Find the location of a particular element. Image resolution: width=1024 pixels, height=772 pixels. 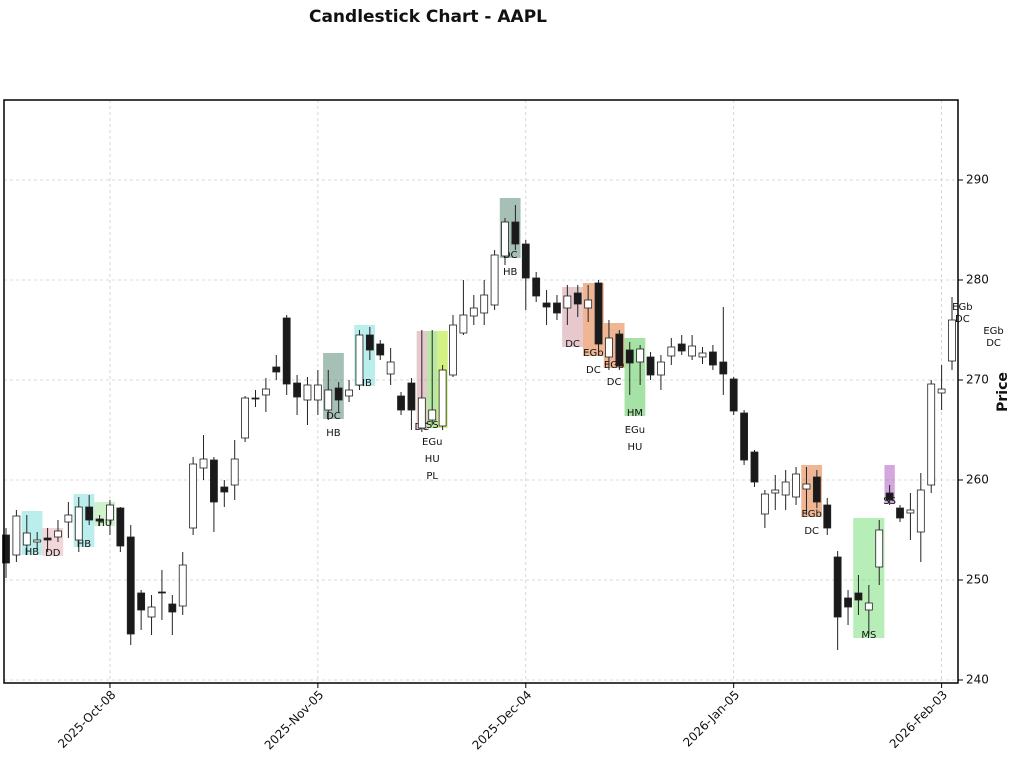

x-tick-label: 2025-Dec-04 is located at coordinates (502, 720).